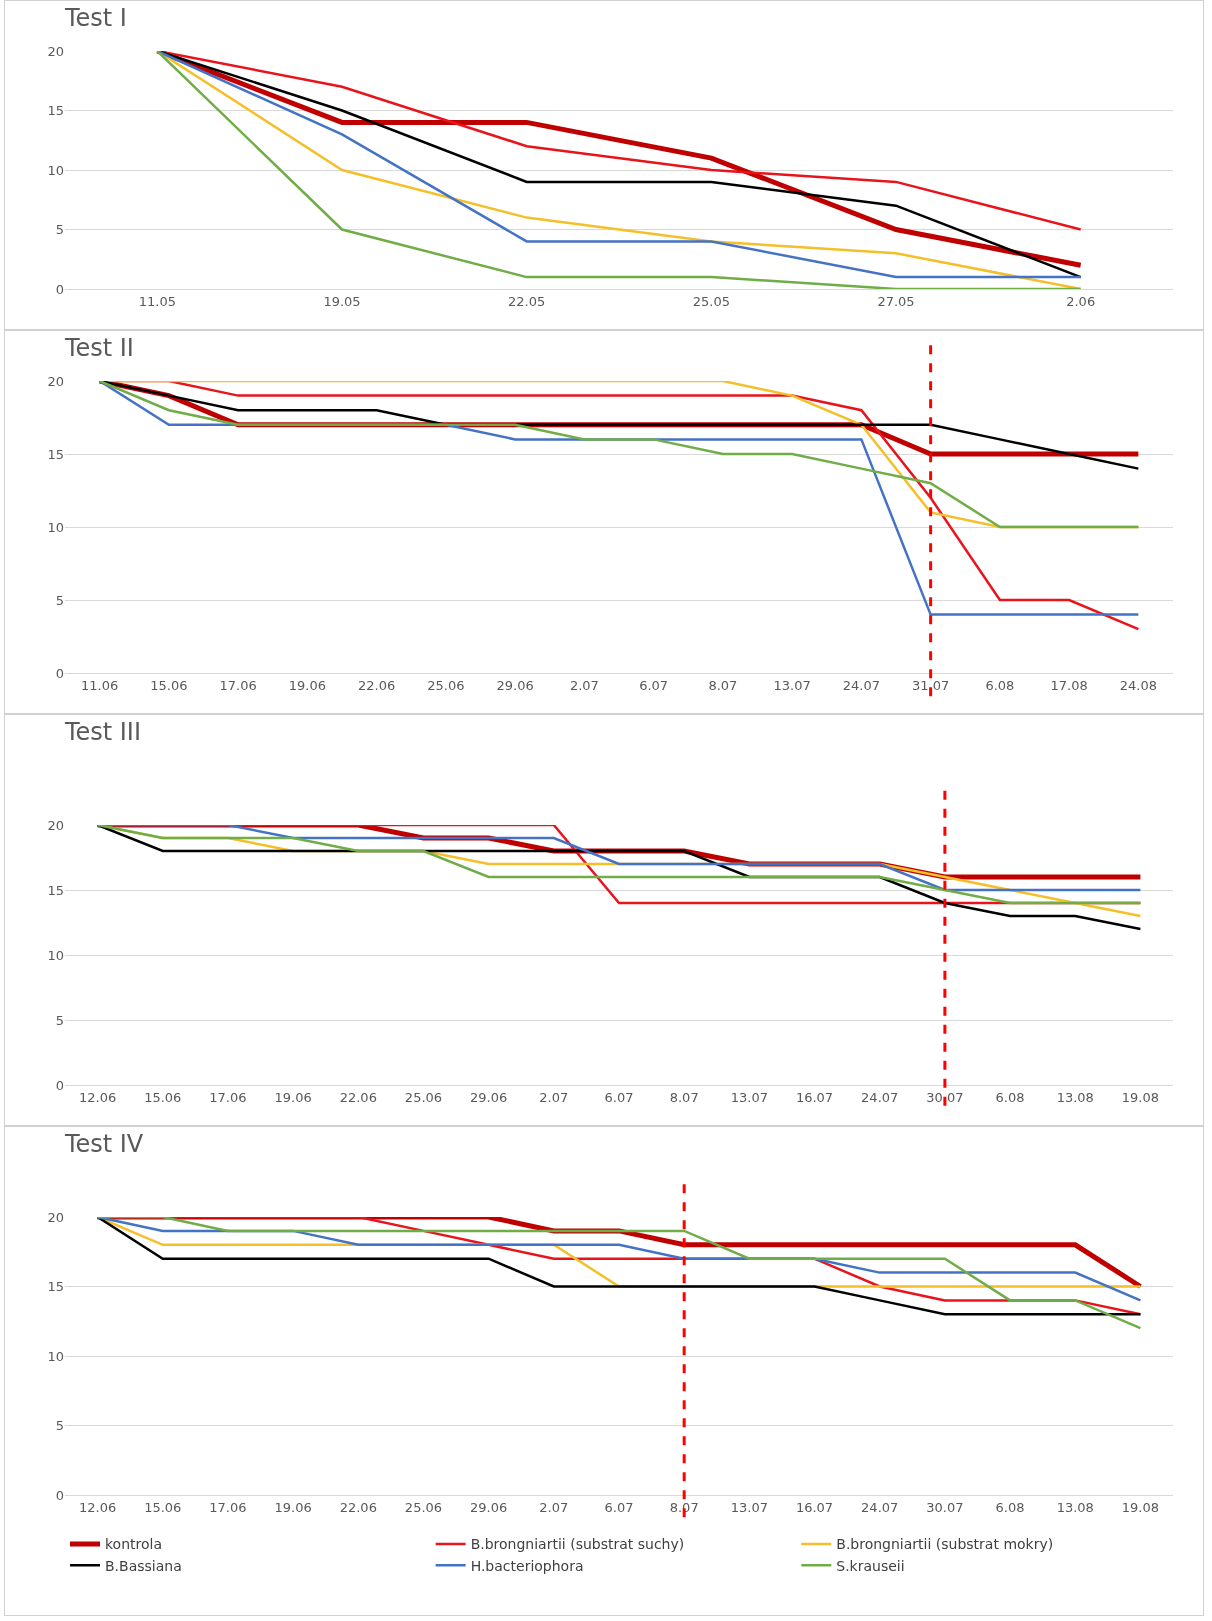 Image resolution: width=1212 pixels, height=1621 pixels. I want to click on x-tick-label: 19.05, so click(342, 301).